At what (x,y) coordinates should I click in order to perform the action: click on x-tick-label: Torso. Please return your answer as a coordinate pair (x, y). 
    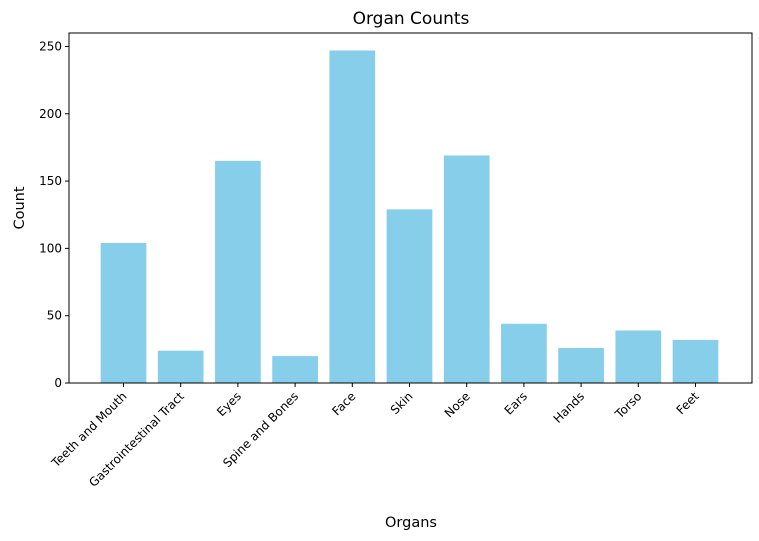
    Looking at the image, I should click on (628, 405).